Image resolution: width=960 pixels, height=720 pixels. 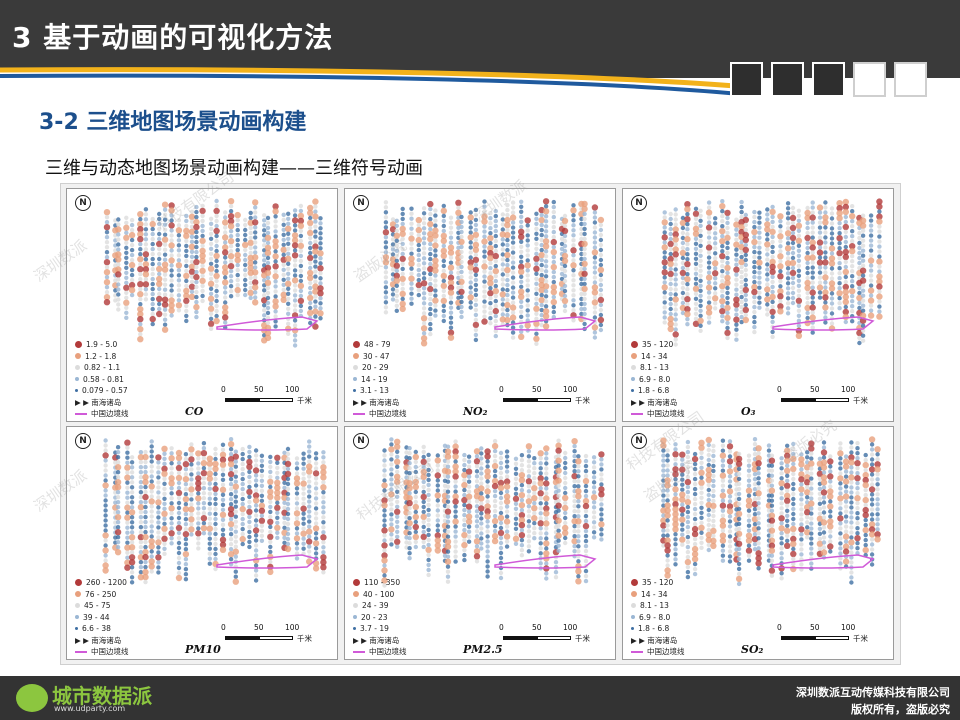 What do you see at coordinates (570, 627) in the screenshot?
I see `scale-tick-label: 100` at bounding box center [570, 627].